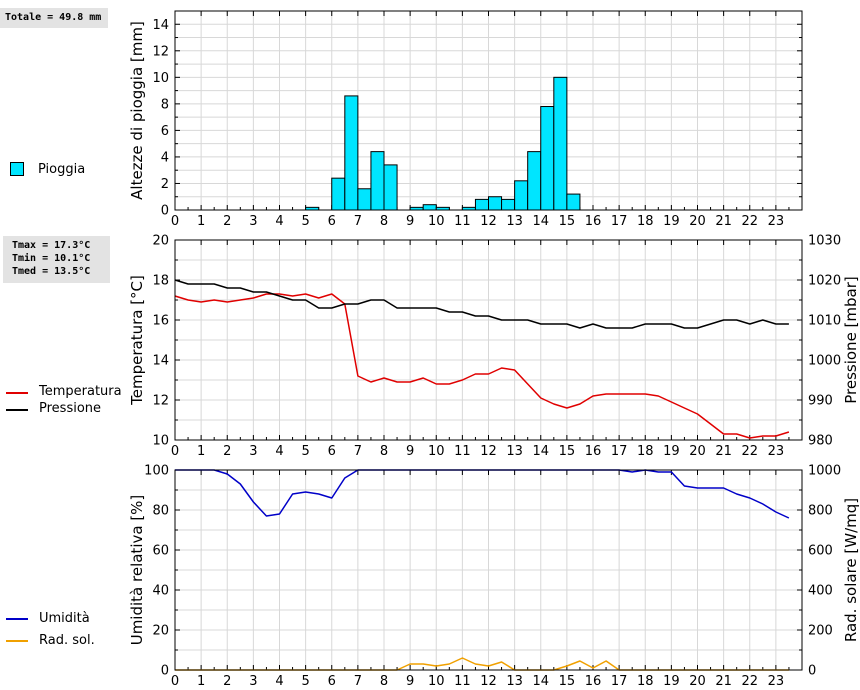 This screenshot has width=860, height=690. I want to click on y2-tick-label: 1020, so click(824, 281).